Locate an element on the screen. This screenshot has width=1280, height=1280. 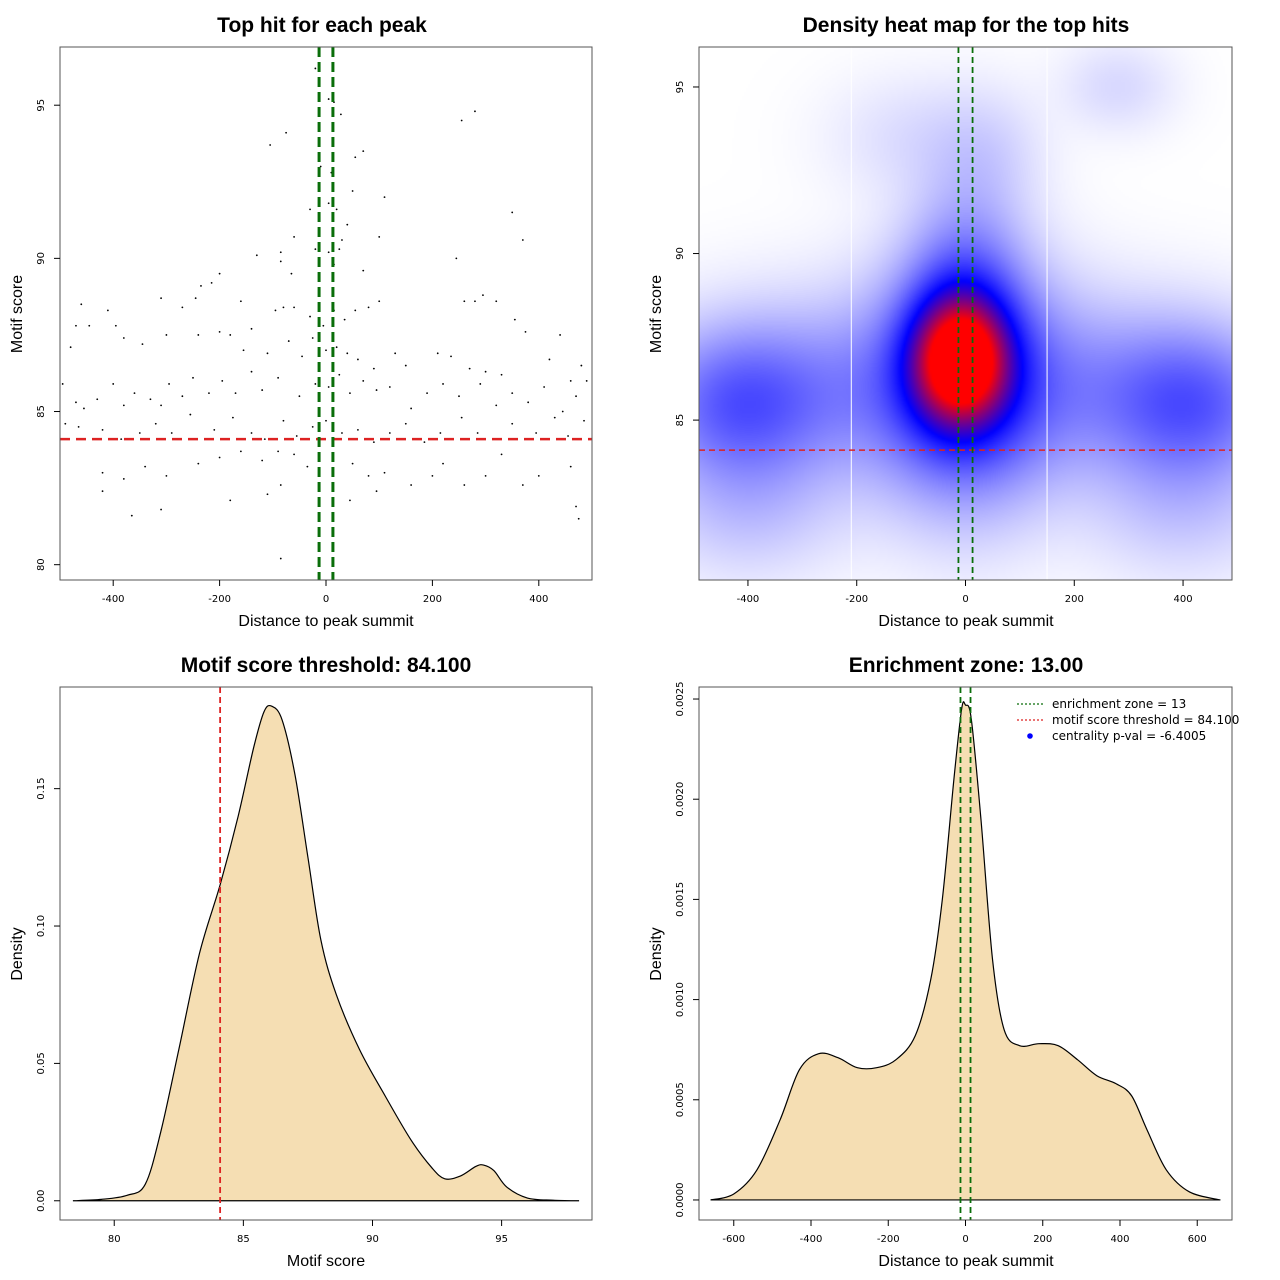
distance-xtick-label: 0 is located at coordinates (965, 1239).